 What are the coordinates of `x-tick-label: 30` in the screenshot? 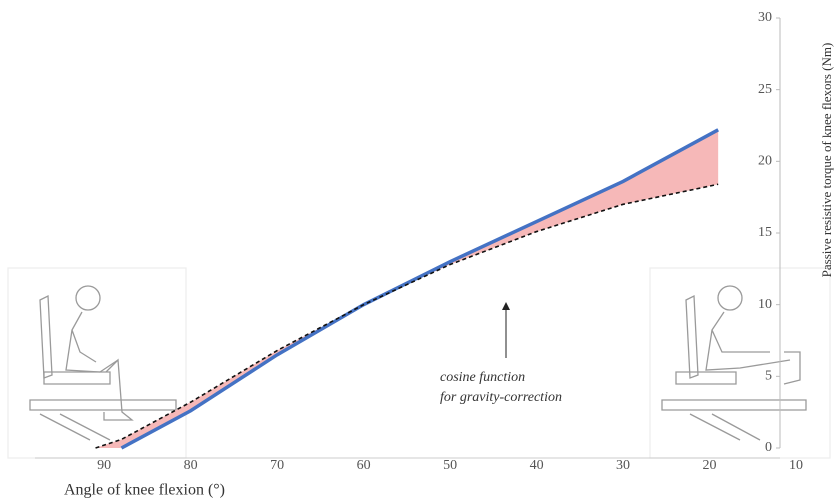 It's located at (623, 465).